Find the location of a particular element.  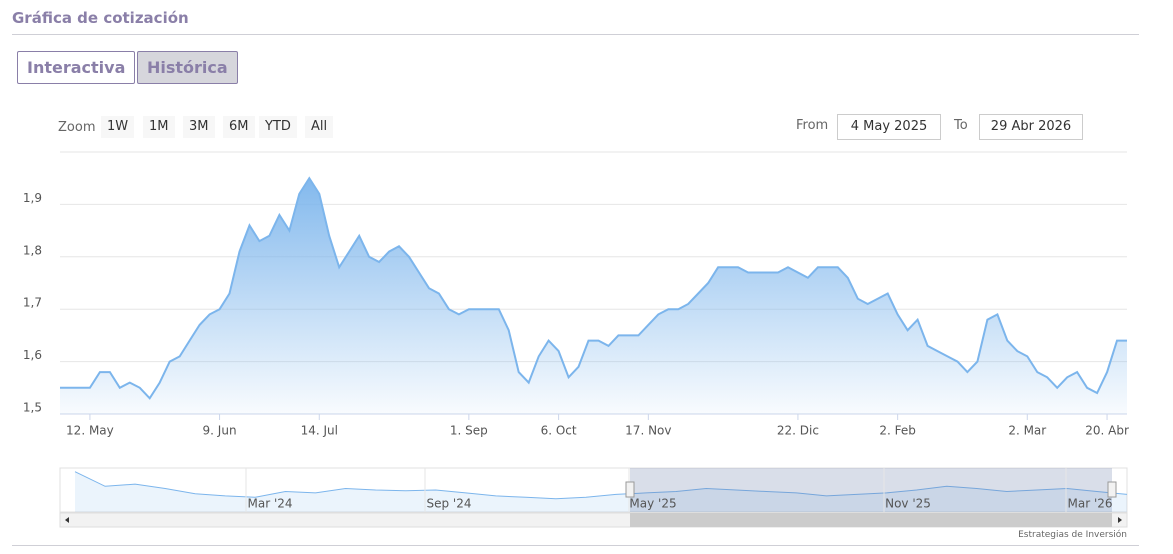

x-tick-label: 12. May is located at coordinates (90, 431).